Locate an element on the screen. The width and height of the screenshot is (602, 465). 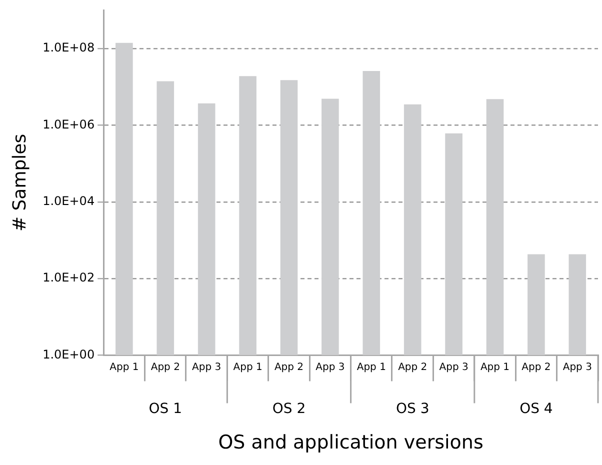
x-axis-title: OS and application versions is located at coordinates (351, 443).